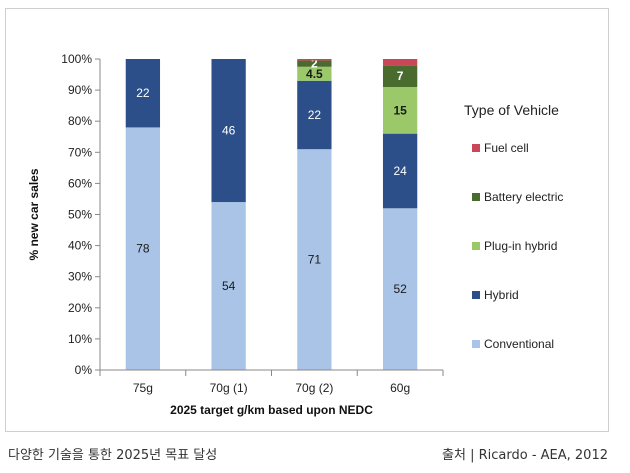 Image resolution: width=630 pixels, height=473 pixels. I want to click on x-tick-label: 70g (1), so click(229, 388).